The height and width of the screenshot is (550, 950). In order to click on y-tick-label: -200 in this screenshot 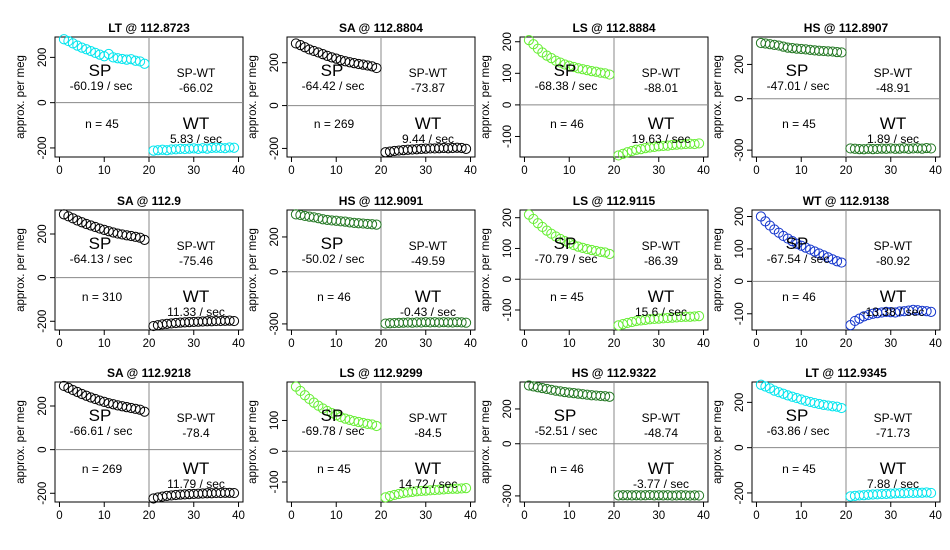, I will do `click(740, 492)`.